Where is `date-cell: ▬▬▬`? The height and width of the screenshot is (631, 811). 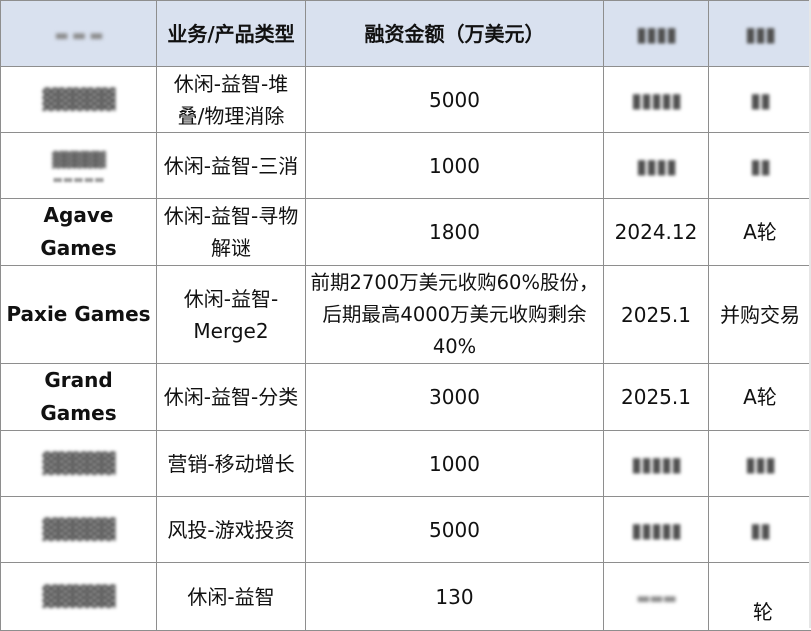
date-cell: ▬▬▬ is located at coordinates (656, 597).